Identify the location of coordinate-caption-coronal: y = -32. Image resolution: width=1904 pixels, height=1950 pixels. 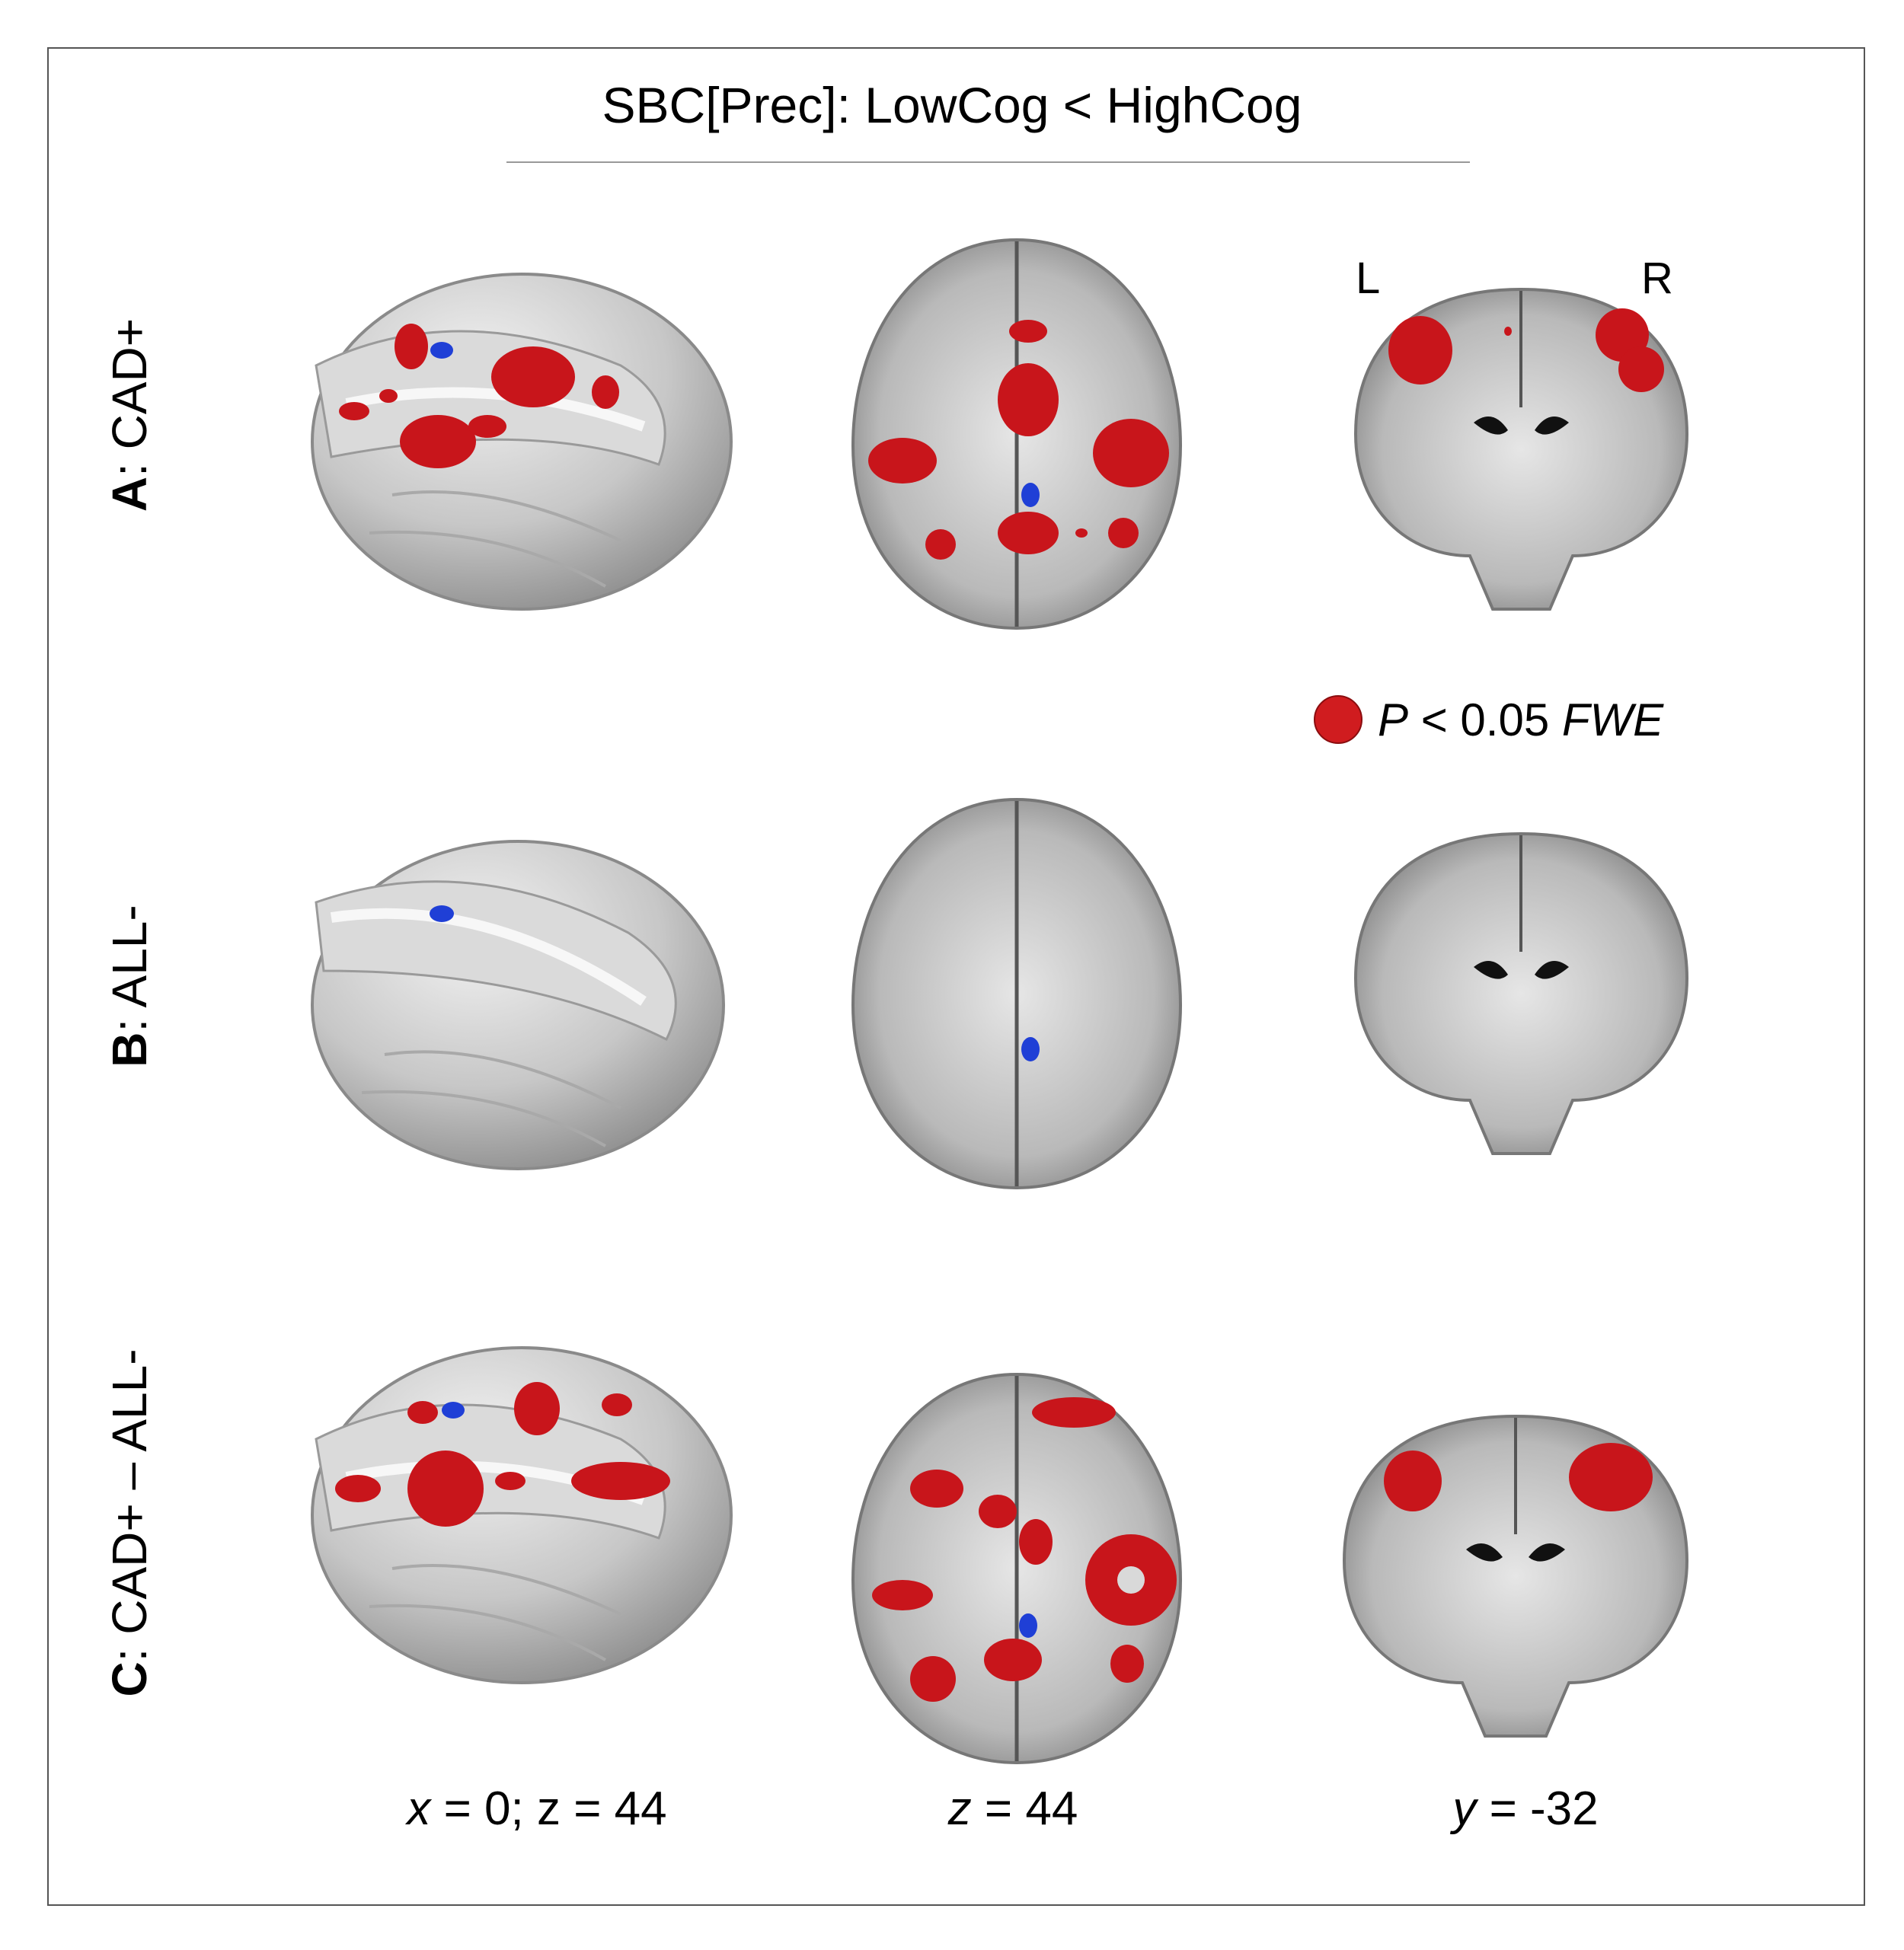
(1525, 1809).